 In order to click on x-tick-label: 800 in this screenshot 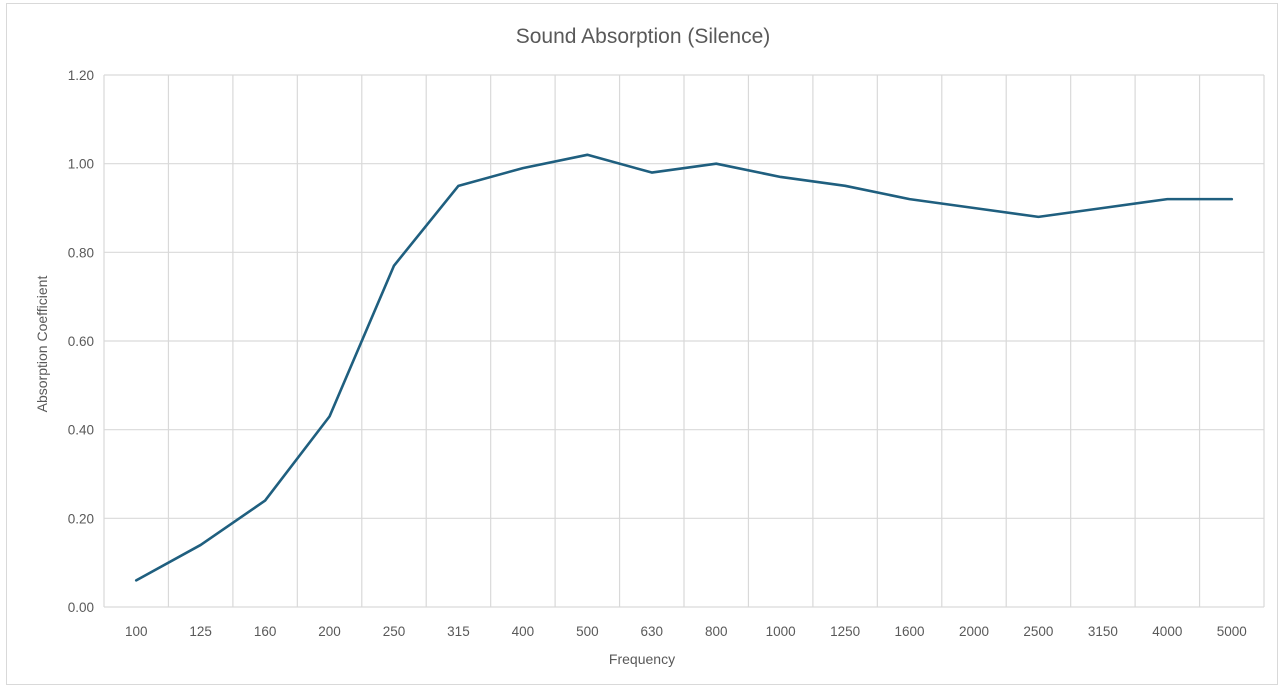, I will do `click(716, 631)`.